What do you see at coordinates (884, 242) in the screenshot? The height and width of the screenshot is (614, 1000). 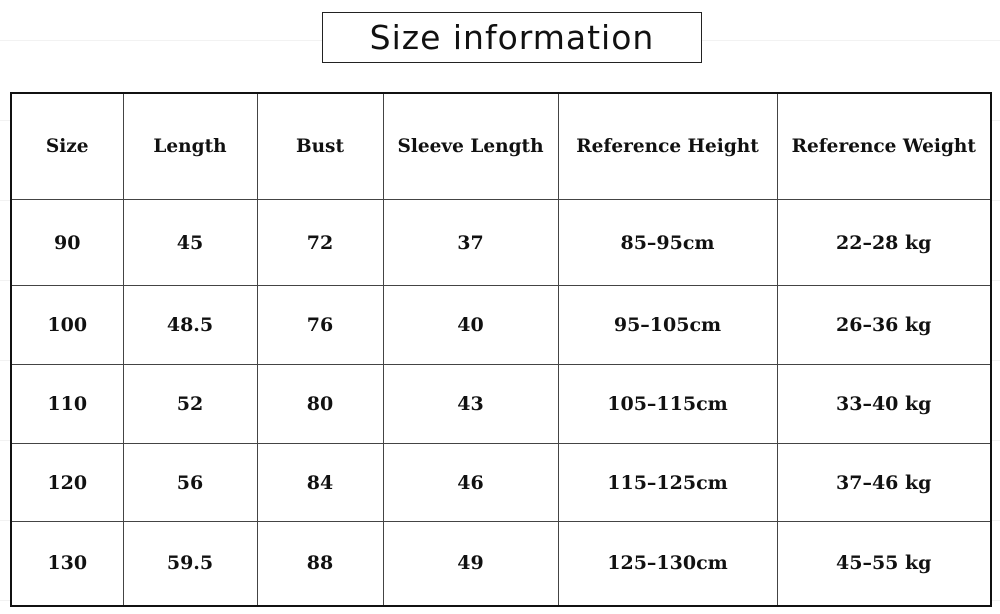 I see `cell-reference-weight: 22–28 kg` at bounding box center [884, 242].